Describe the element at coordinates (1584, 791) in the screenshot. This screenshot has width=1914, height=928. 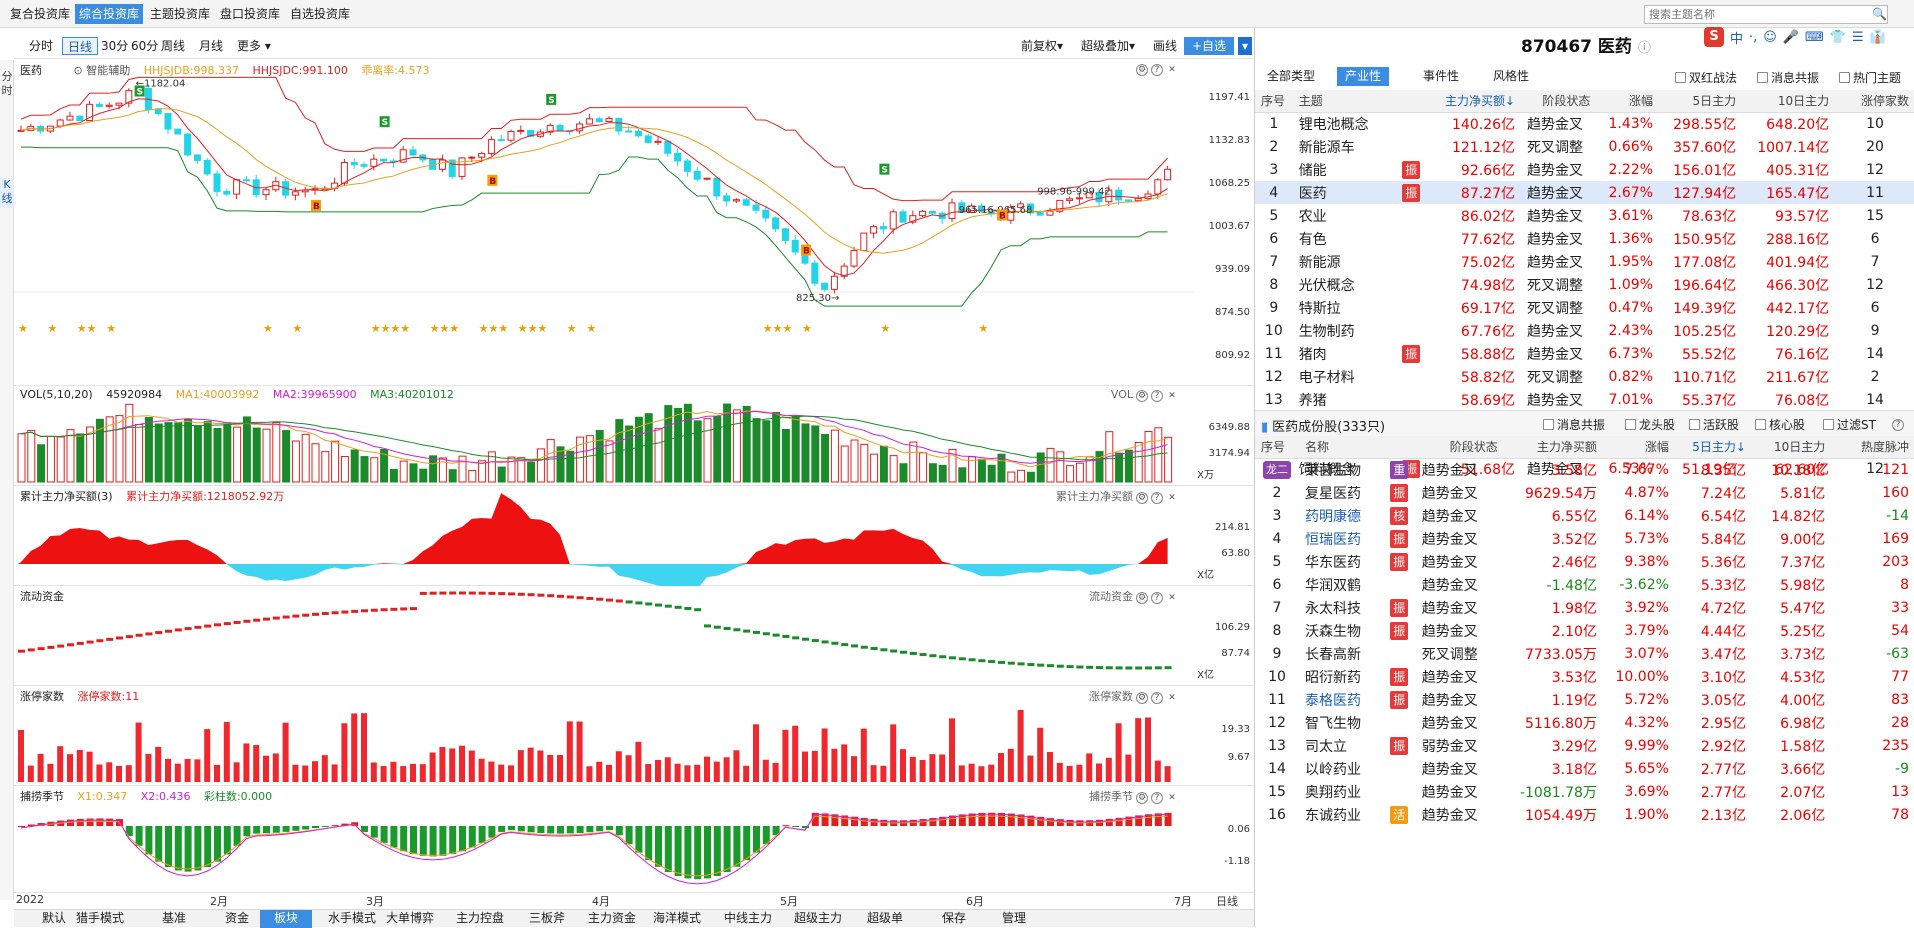
I see `stock-row: 15 奥翔药业 趋势金叉 -1081.78万 3.69% 2.77亿 2.07亿 13` at that location.